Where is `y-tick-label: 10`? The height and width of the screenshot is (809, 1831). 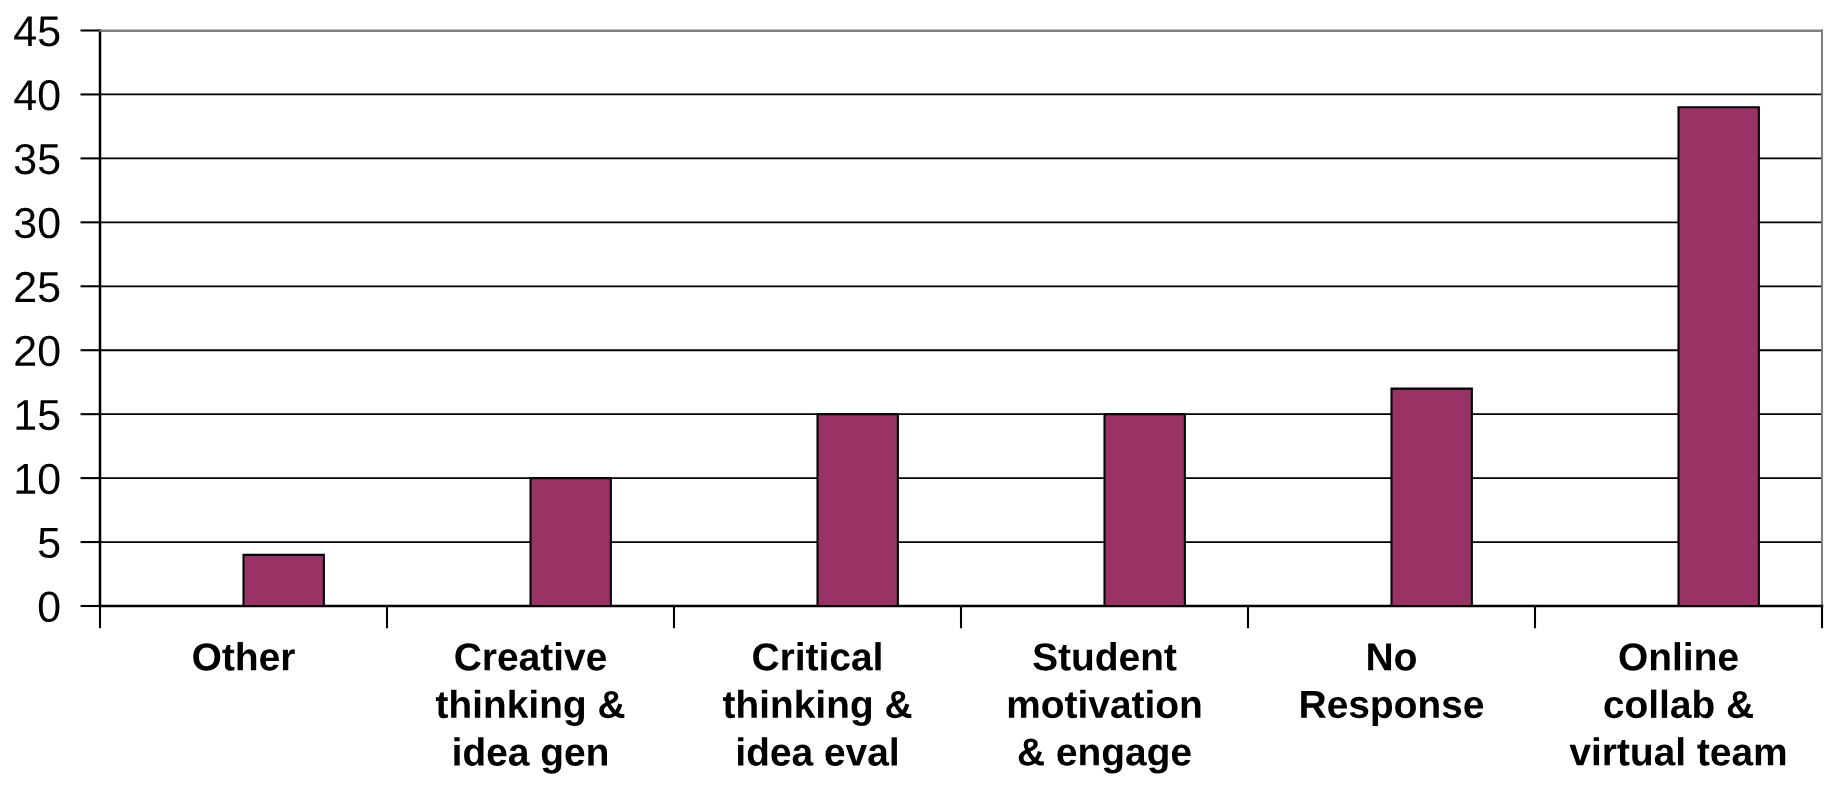
y-tick-label: 10 is located at coordinates (38, 479).